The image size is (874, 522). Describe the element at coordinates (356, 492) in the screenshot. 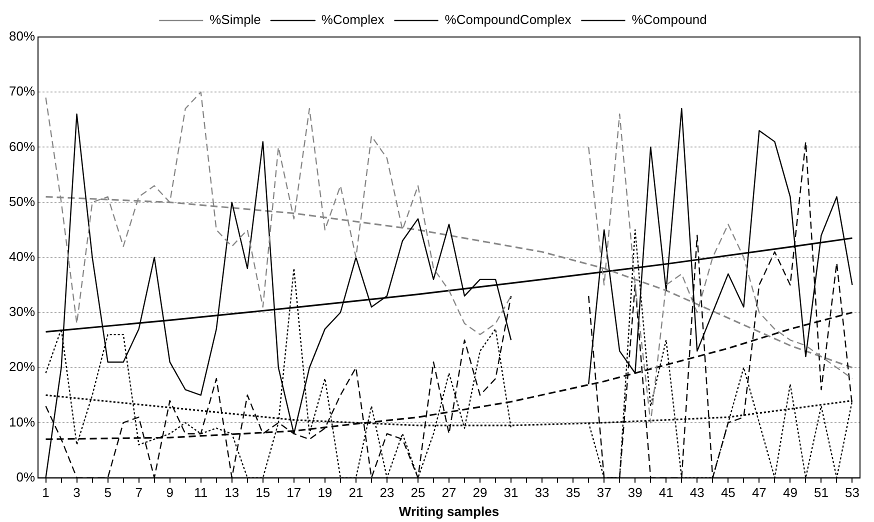

I see `x-tick-label: 21` at that location.